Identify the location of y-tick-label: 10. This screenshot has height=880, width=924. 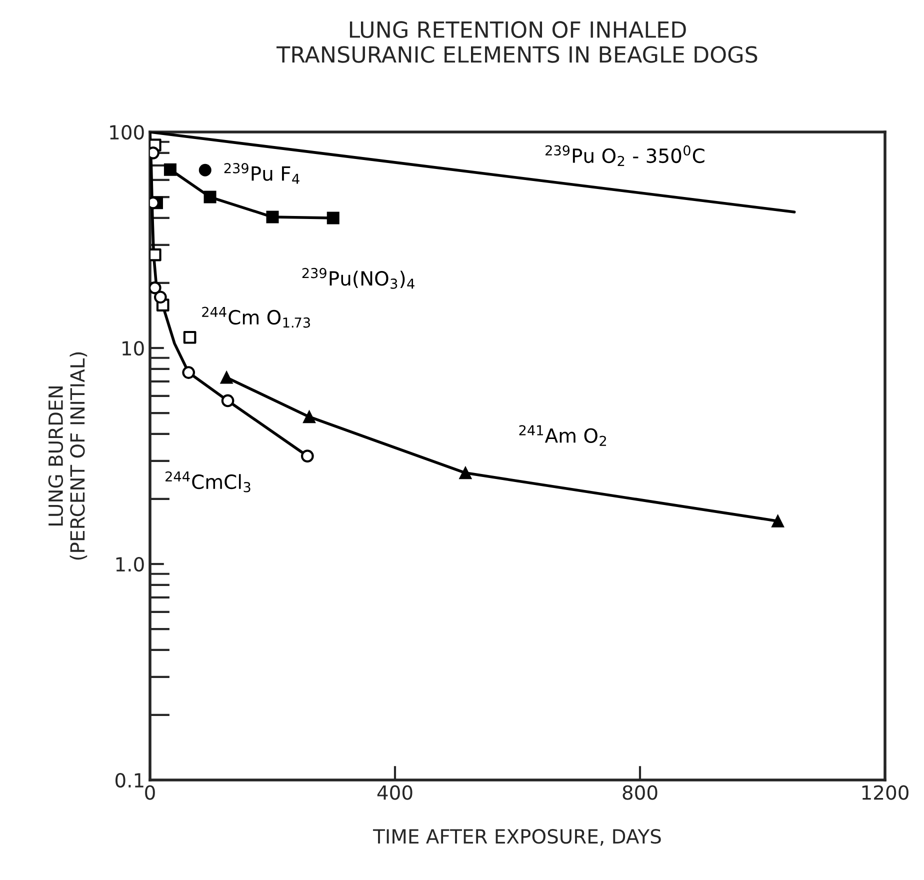
(133, 348).